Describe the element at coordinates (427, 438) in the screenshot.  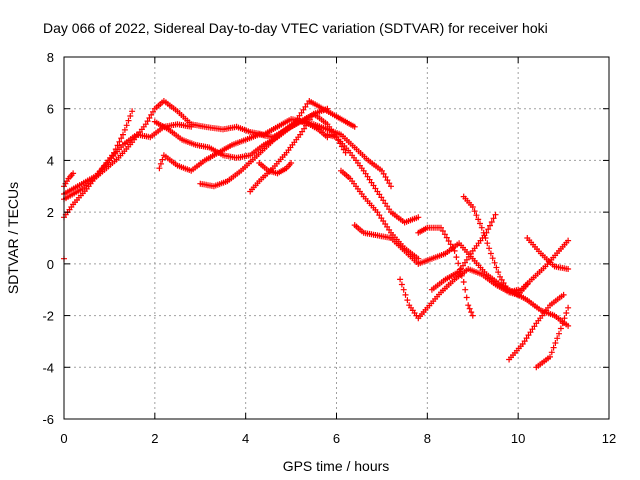
I see `x-tick-label: 8` at that location.